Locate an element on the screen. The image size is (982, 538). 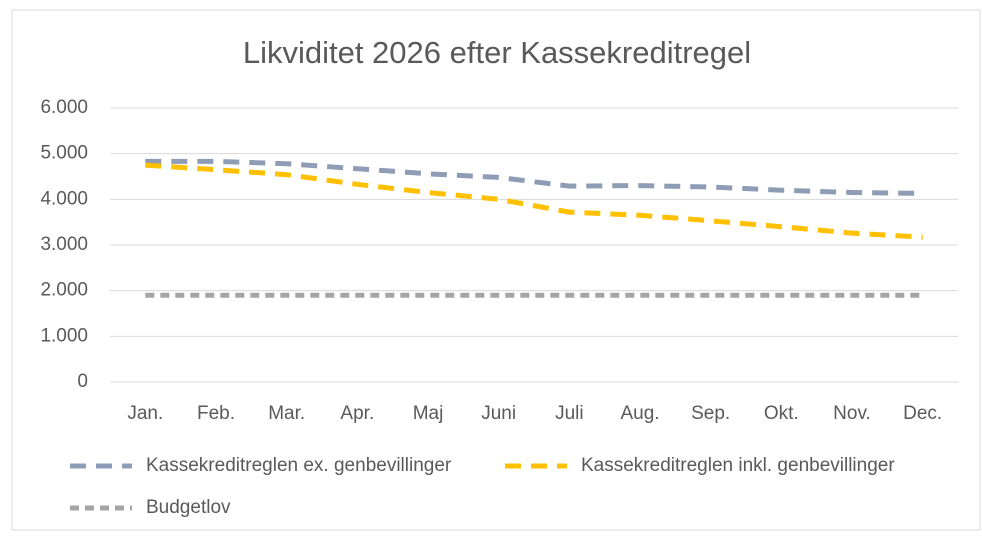
x-tick-label: Aug. is located at coordinates (639, 413).